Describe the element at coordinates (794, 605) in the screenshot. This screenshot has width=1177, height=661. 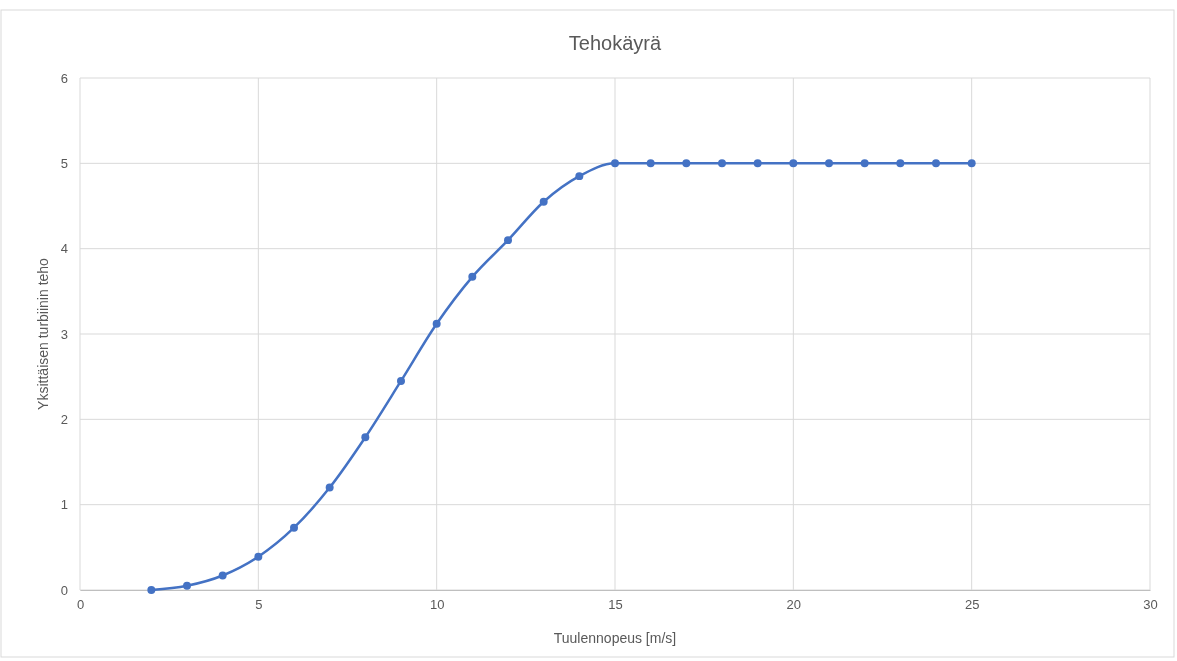
I see `x-tick-label: 20` at that location.